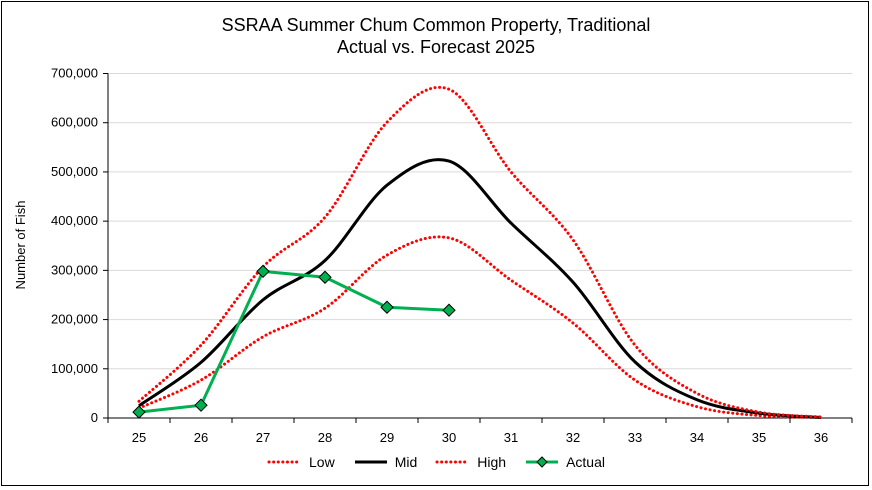 Image resolution: width=872 pixels, height=490 pixels. I want to click on y-tick-label: 500,000, so click(74, 171).